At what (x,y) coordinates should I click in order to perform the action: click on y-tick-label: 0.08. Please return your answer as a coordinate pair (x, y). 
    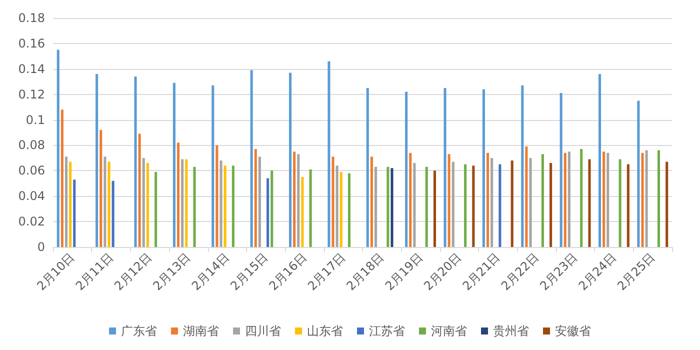
    Looking at the image, I should click on (31, 145).